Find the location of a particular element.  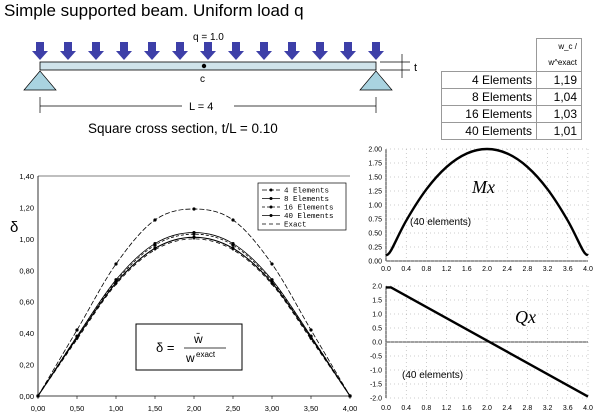

deflection-y-tick-label: 1,00 is located at coordinates (26, 239).